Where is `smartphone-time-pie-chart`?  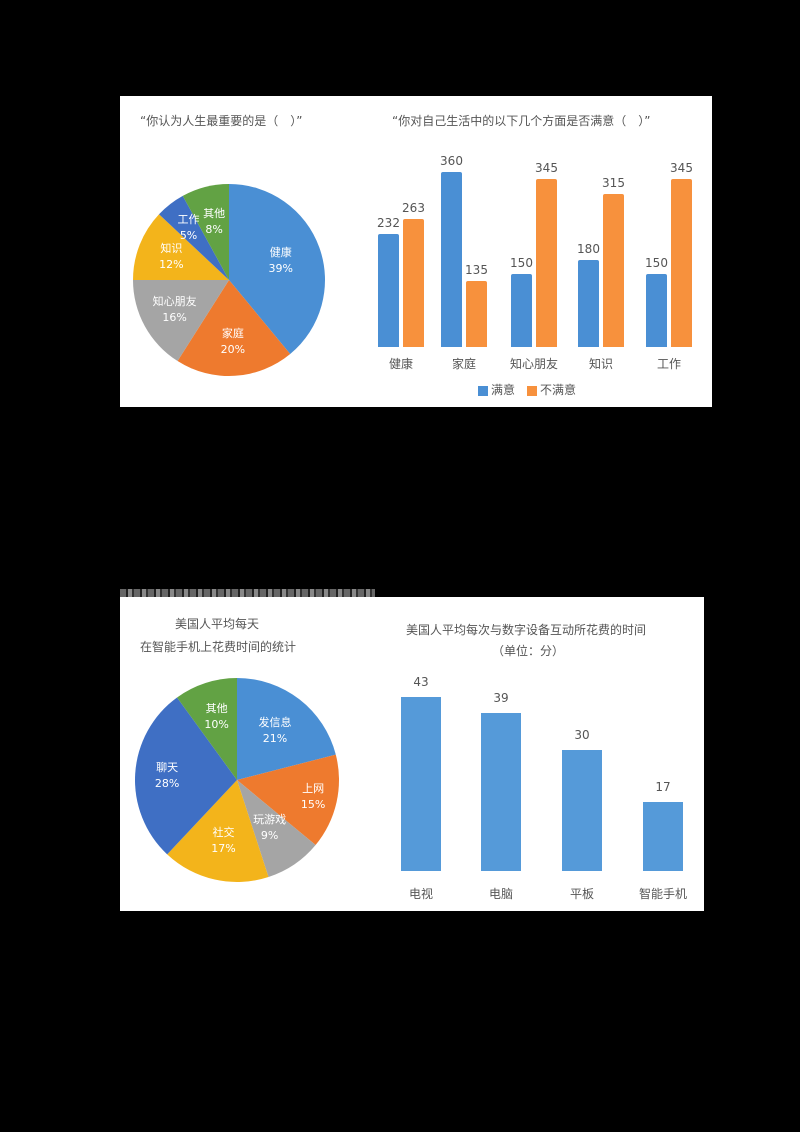 smartphone-time-pie-chart is located at coordinates (237, 780).